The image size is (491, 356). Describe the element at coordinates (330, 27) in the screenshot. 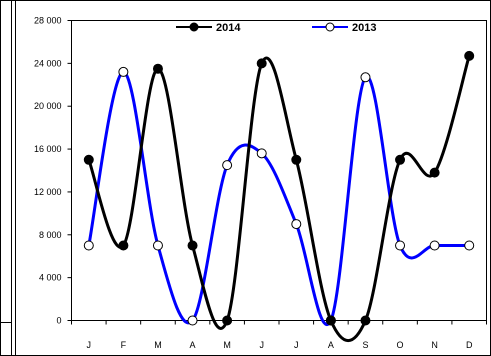

I see `legend-2013-marker` at that location.